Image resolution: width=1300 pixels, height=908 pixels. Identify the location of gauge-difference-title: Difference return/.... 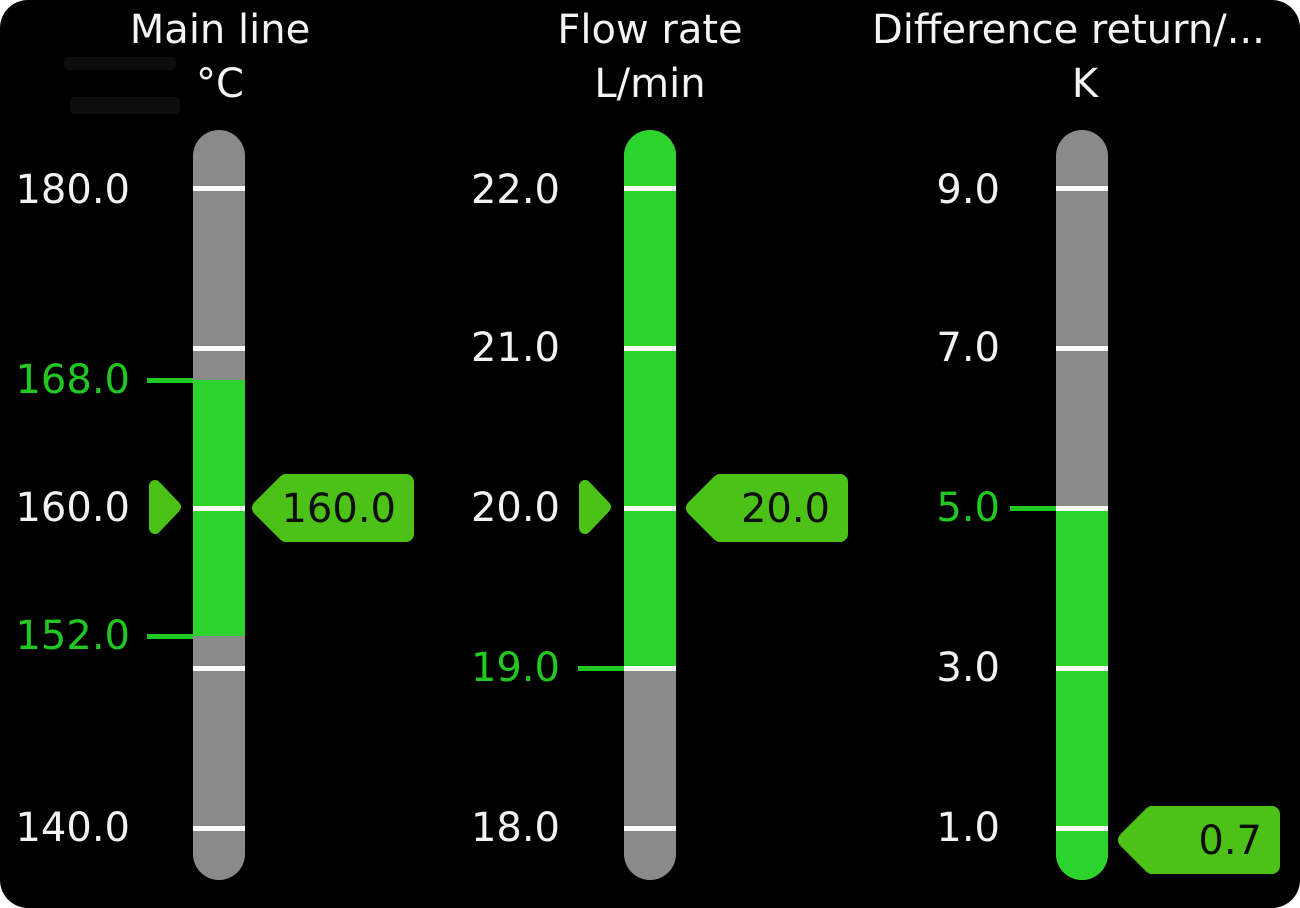
(1068, 30).